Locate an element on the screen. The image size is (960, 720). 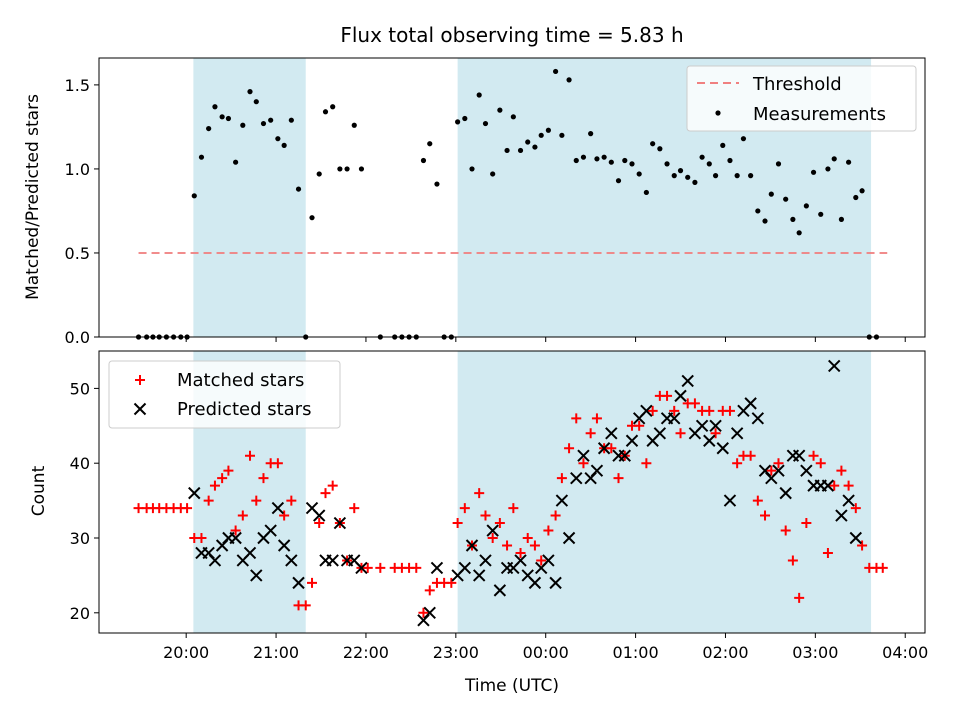
top-y-ticks: 0.0 0.5 1.0 1.5 is located at coordinates (82, 211).